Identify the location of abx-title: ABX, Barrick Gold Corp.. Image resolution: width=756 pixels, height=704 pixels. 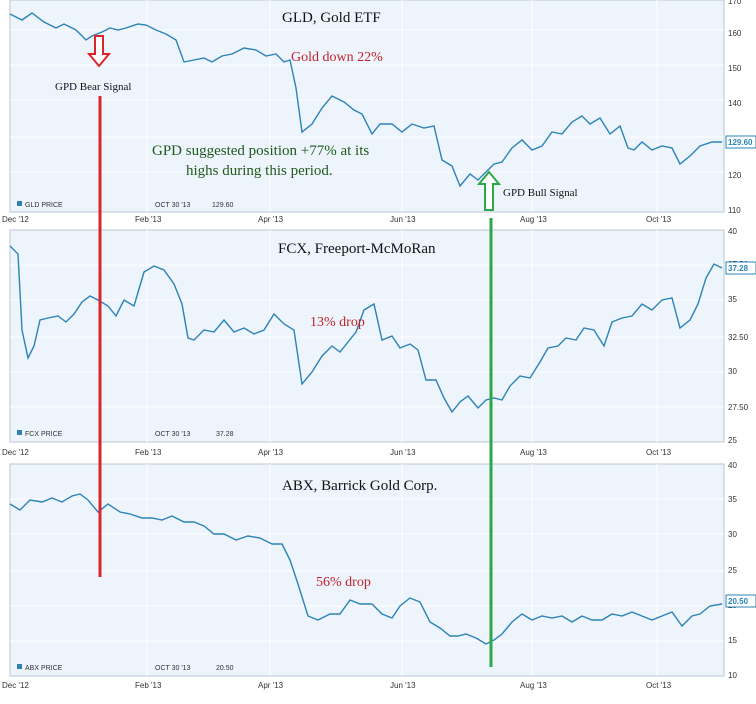
(359, 486).